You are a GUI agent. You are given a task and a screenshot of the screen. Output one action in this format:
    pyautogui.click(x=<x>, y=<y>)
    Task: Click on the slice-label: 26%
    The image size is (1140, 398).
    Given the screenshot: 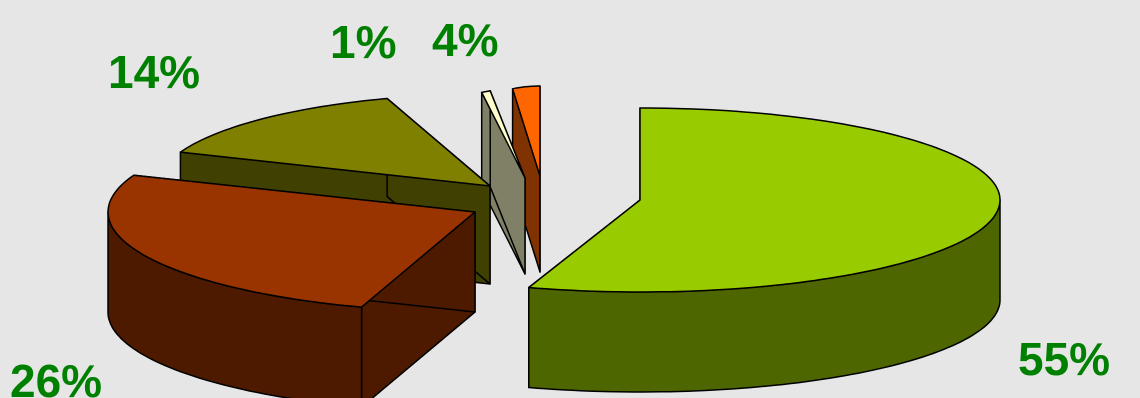 What is the action you would take?
    pyautogui.click(x=56, y=376)
    